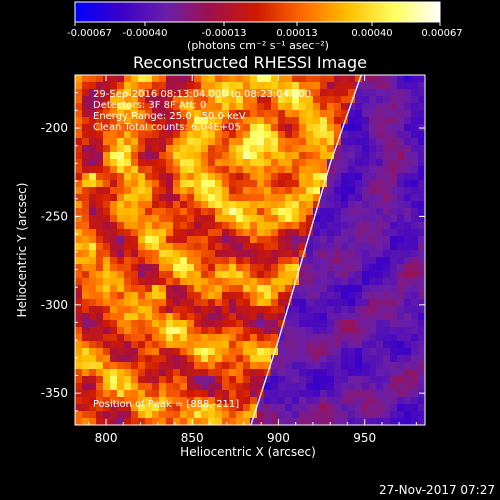  What do you see at coordinates (224, 33) in the screenshot?
I see `colorbar-tick-label: -0.00013` at bounding box center [224, 33].